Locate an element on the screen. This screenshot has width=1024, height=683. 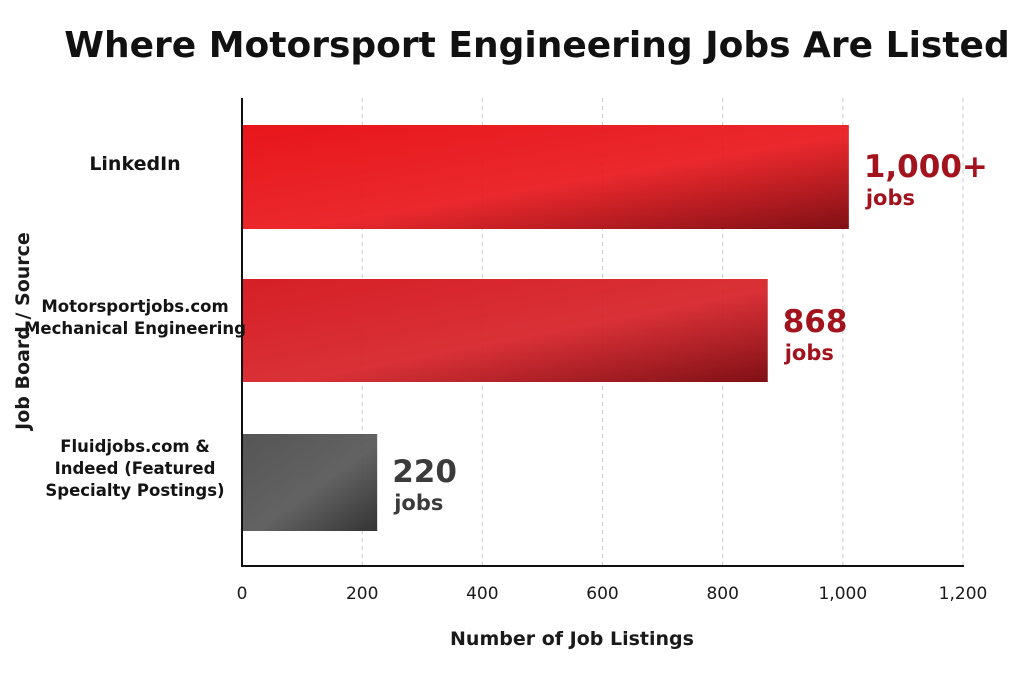
x-tick-label: 800 is located at coordinates (722, 594).